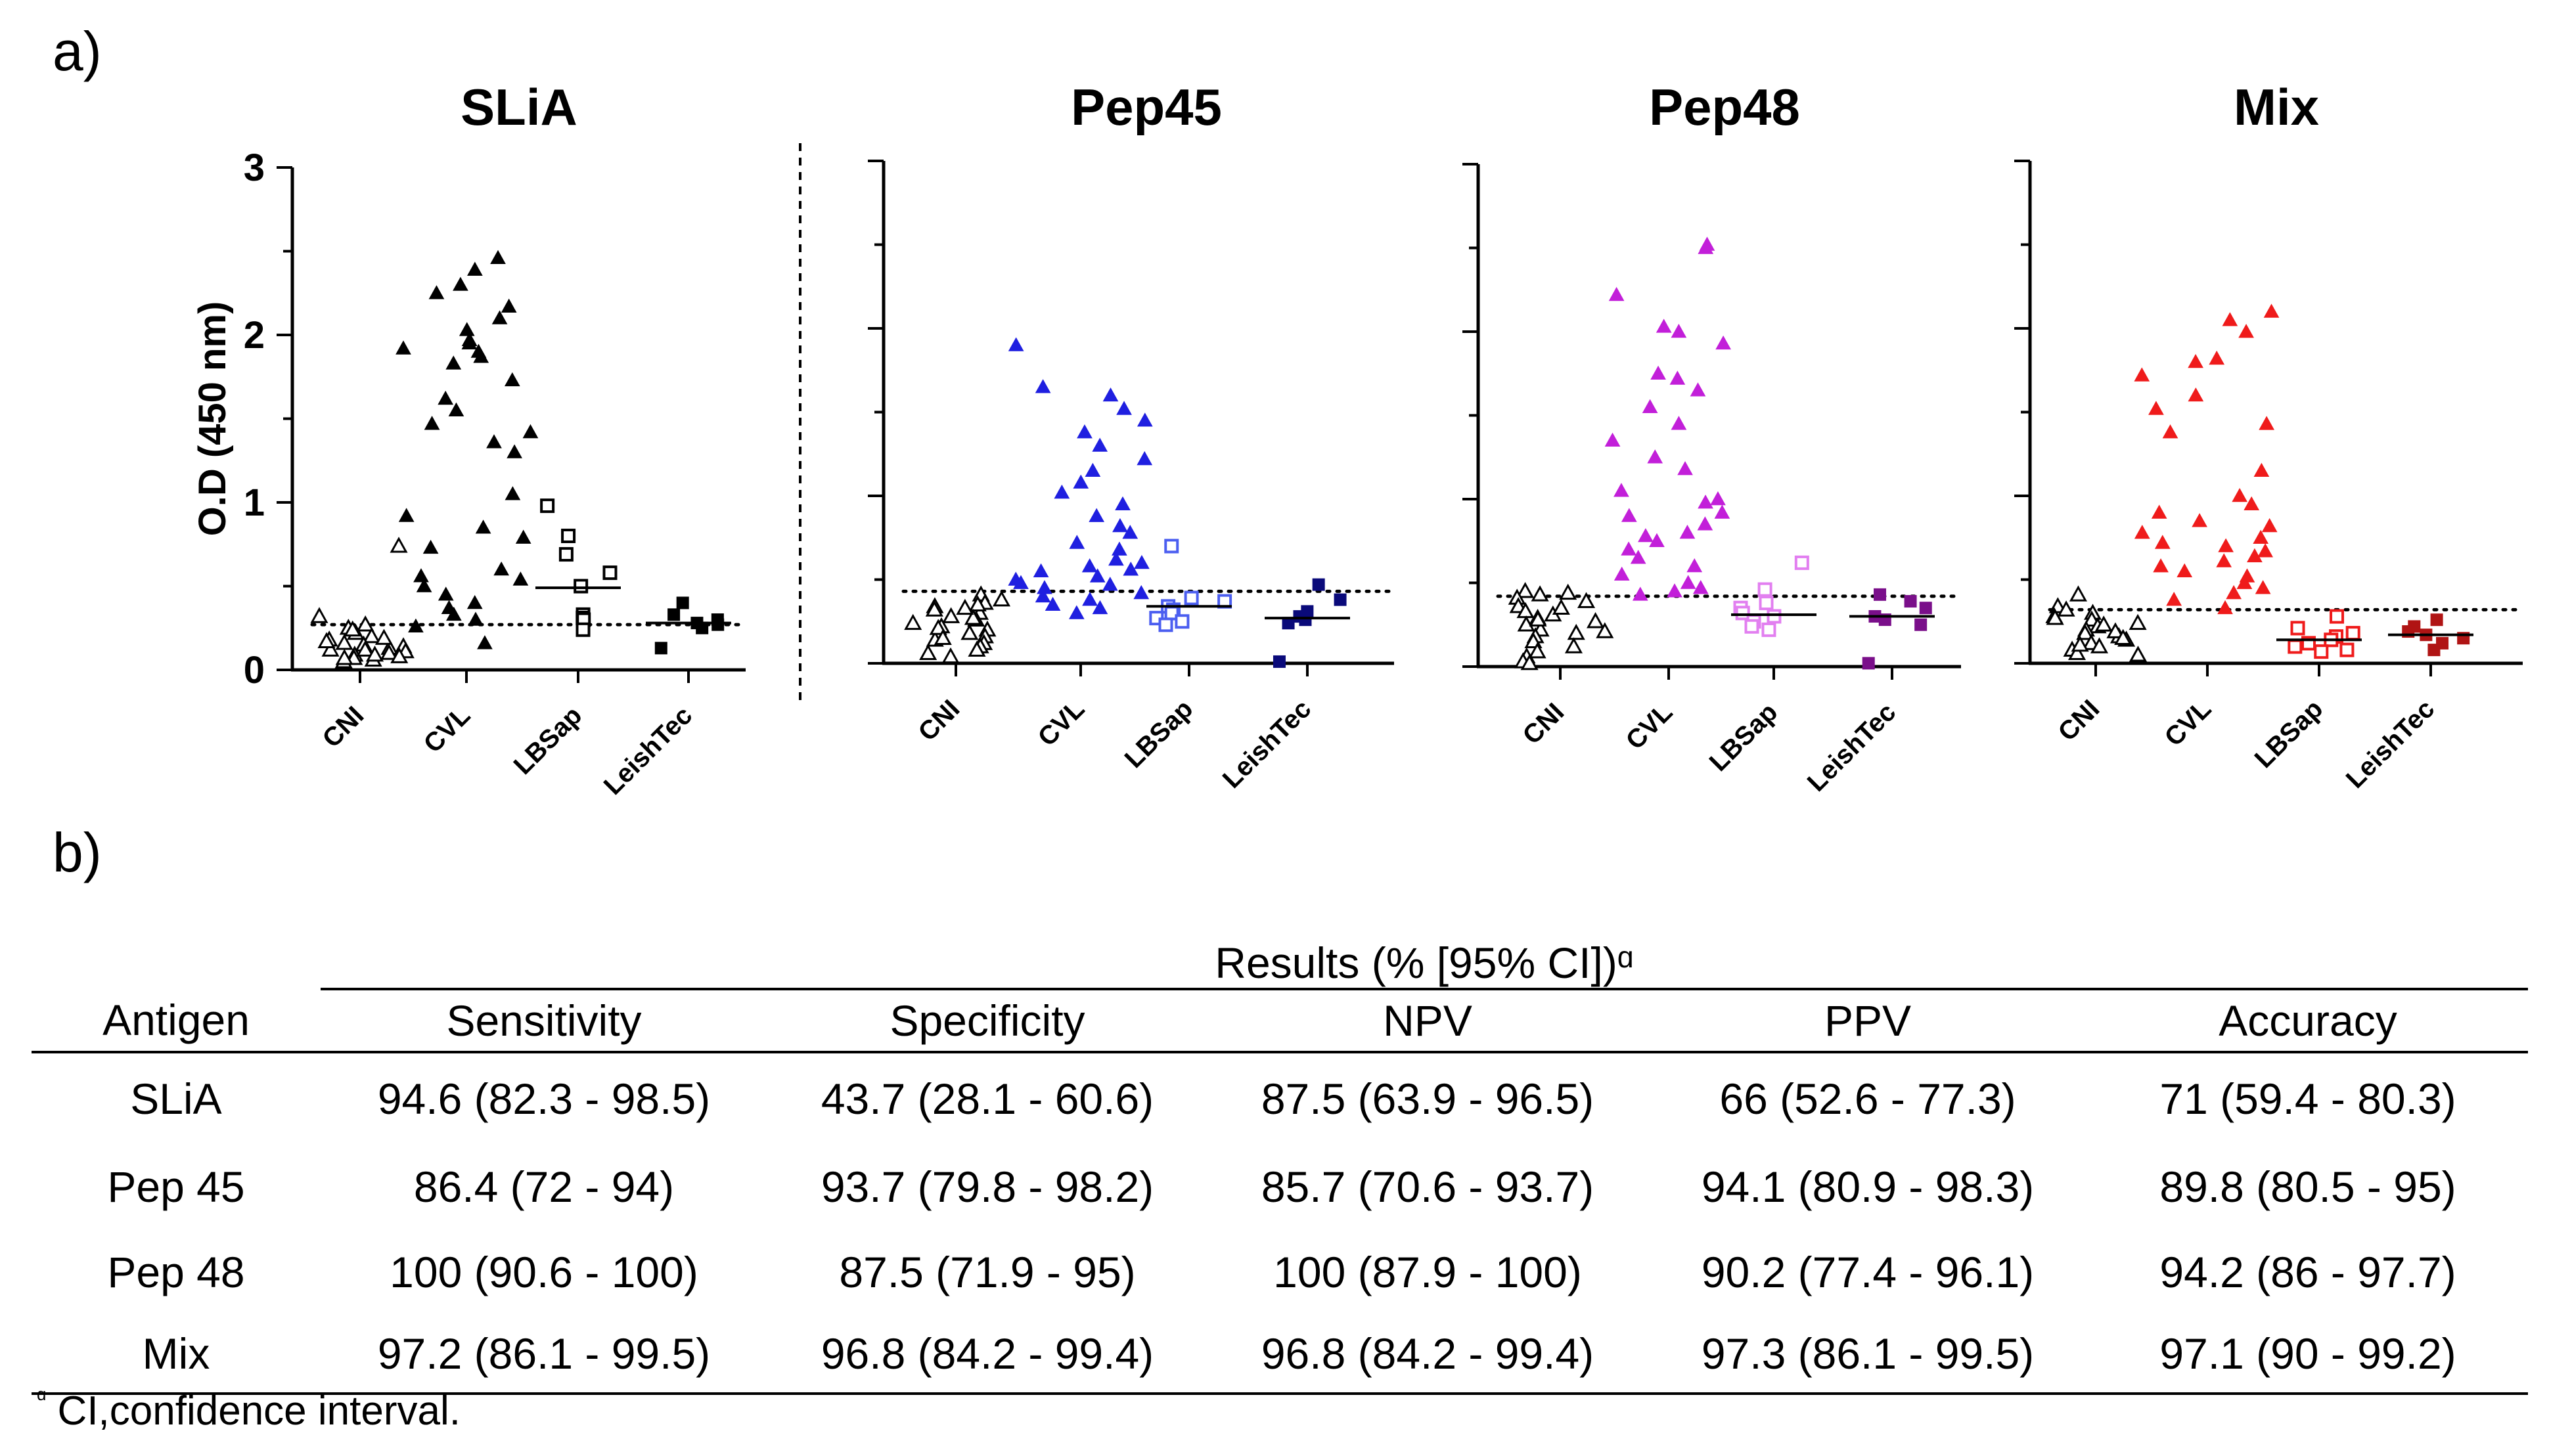 The image size is (2549, 1456). I want to click on footnote-text: CI,confidence interval., so click(253, 1411).